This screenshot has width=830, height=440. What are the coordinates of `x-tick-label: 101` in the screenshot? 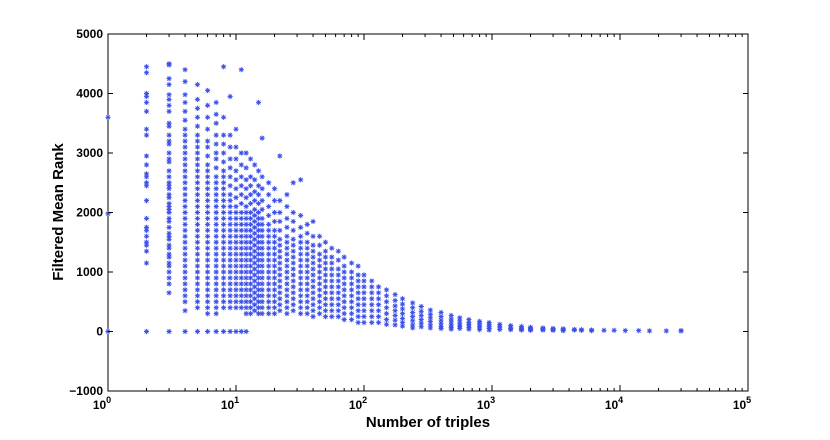 It's located at (230, 403).